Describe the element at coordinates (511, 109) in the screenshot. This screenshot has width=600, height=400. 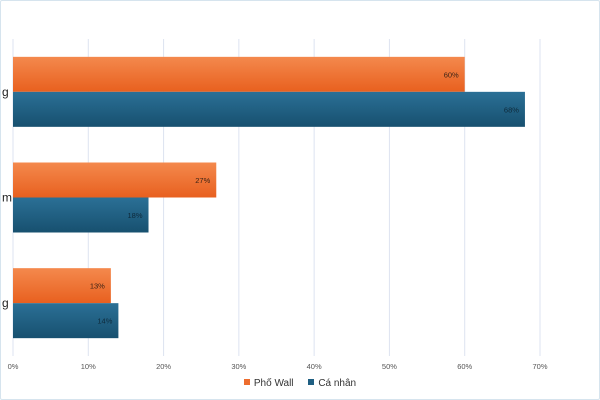
I see `data-label-ca-nhan-0: 68%` at that location.